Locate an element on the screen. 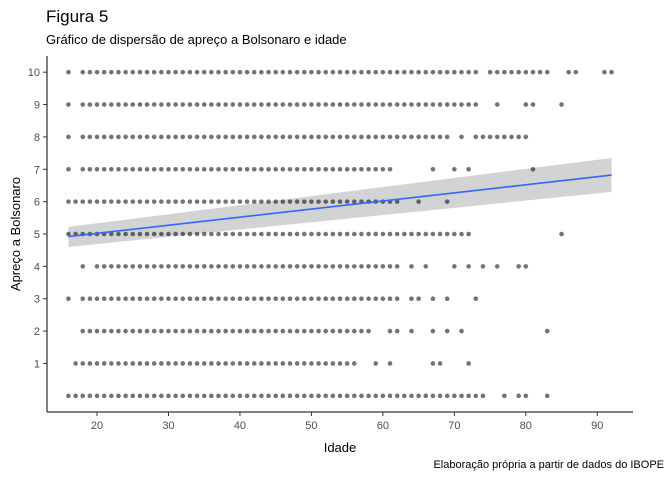 This screenshot has height=480, width=672. y-axis-label: Apreço a Bolsonaro is located at coordinates (15, 234).